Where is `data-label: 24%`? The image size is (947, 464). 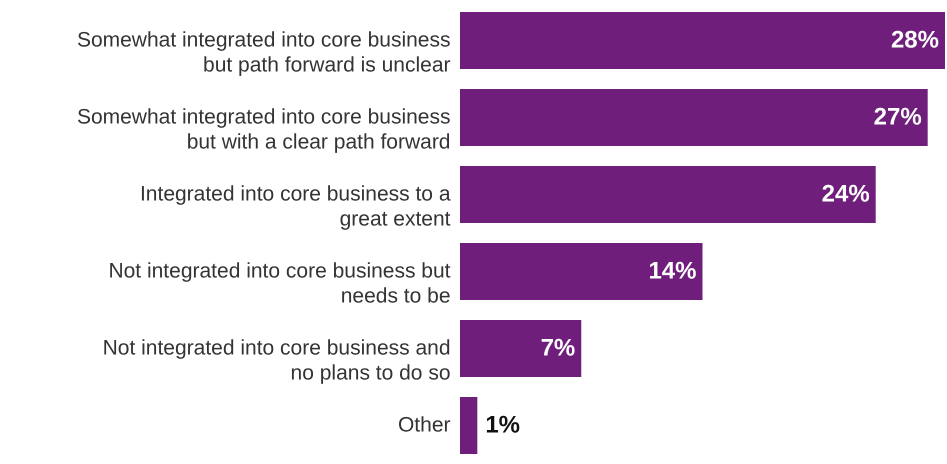
data-label: 24% is located at coordinates (846, 194).